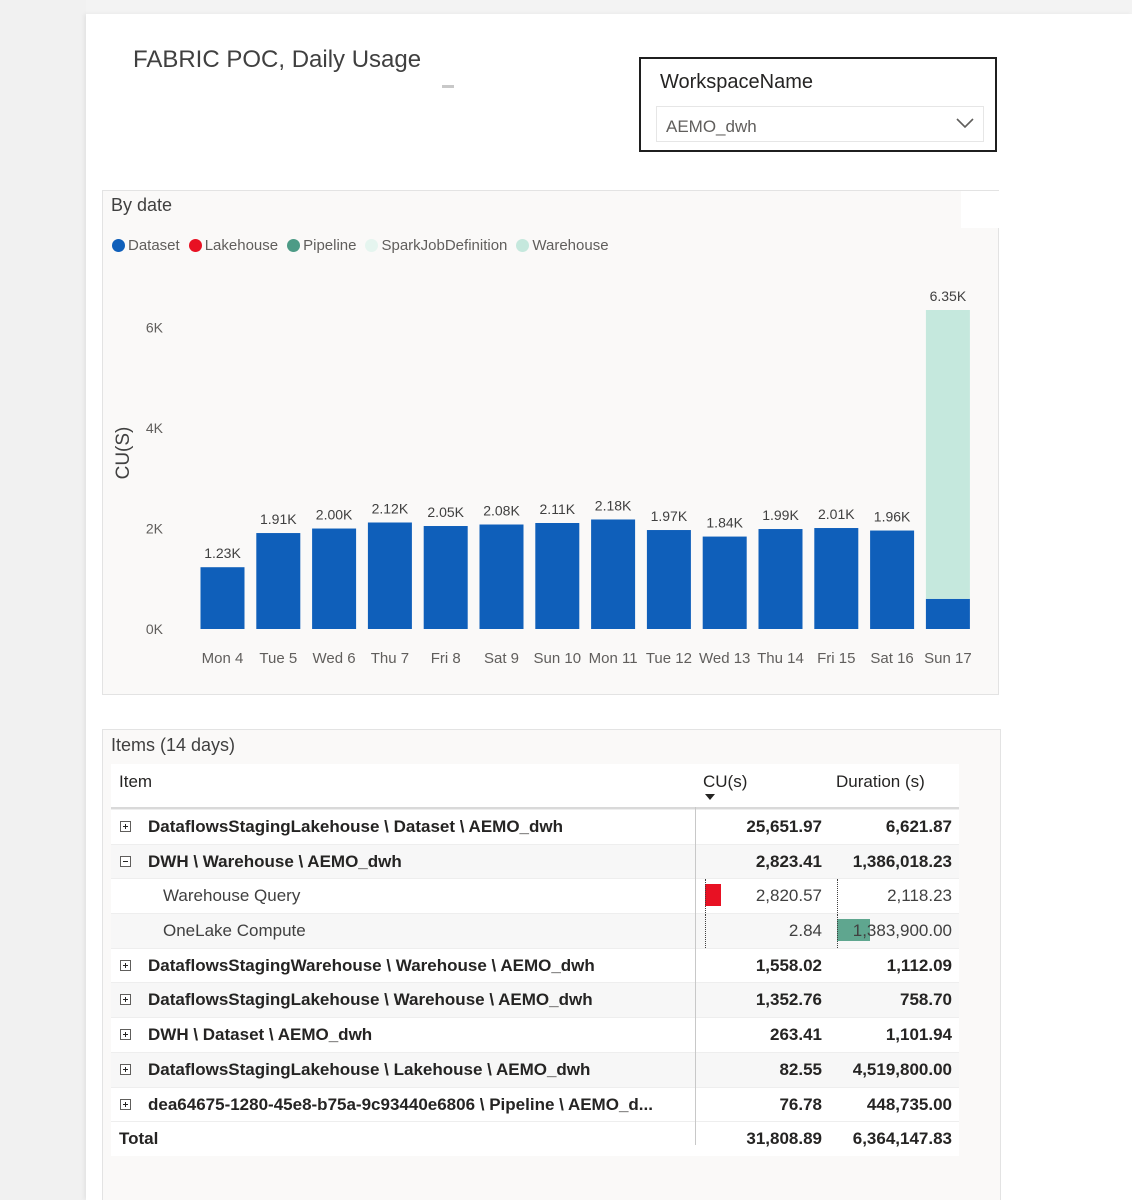 The width and height of the screenshot is (1132, 1200). What do you see at coordinates (780, 515) in the screenshot?
I see `data-label: 1.99K` at bounding box center [780, 515].